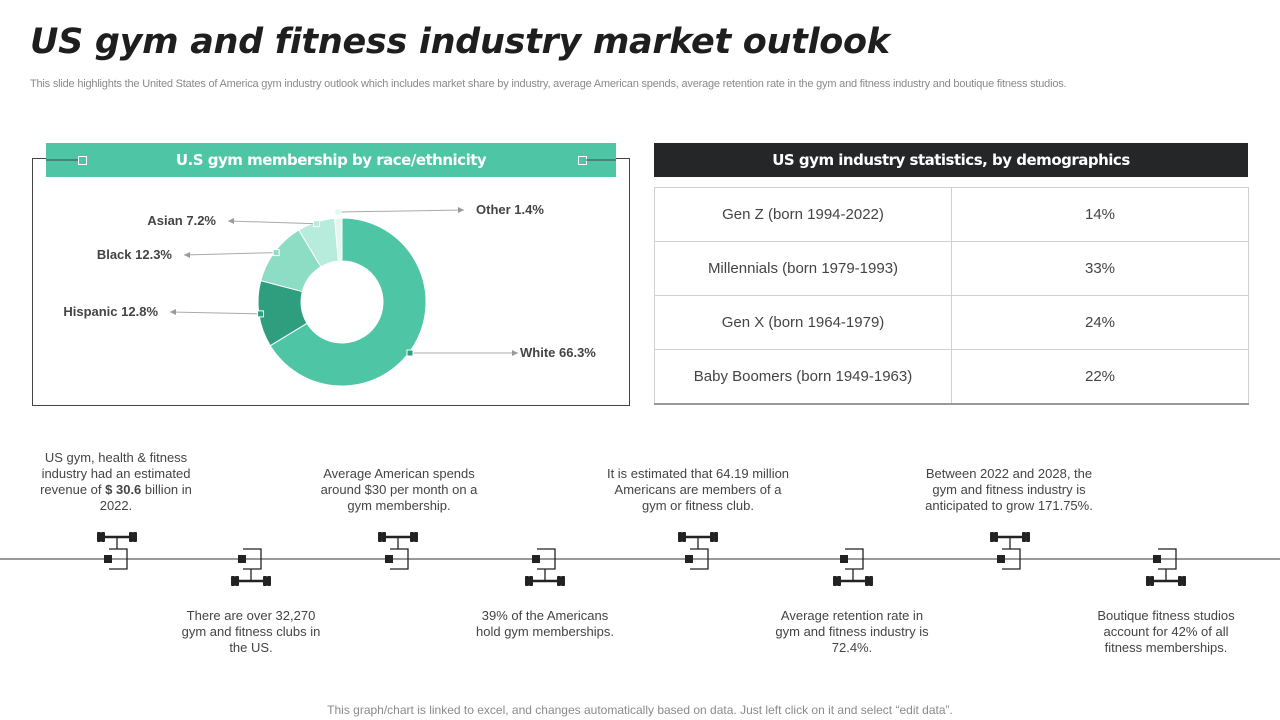  Describe the element at coordinates (510, 209) in the screenshot. I see `pie-label-other: Other 1.4%` at that location.